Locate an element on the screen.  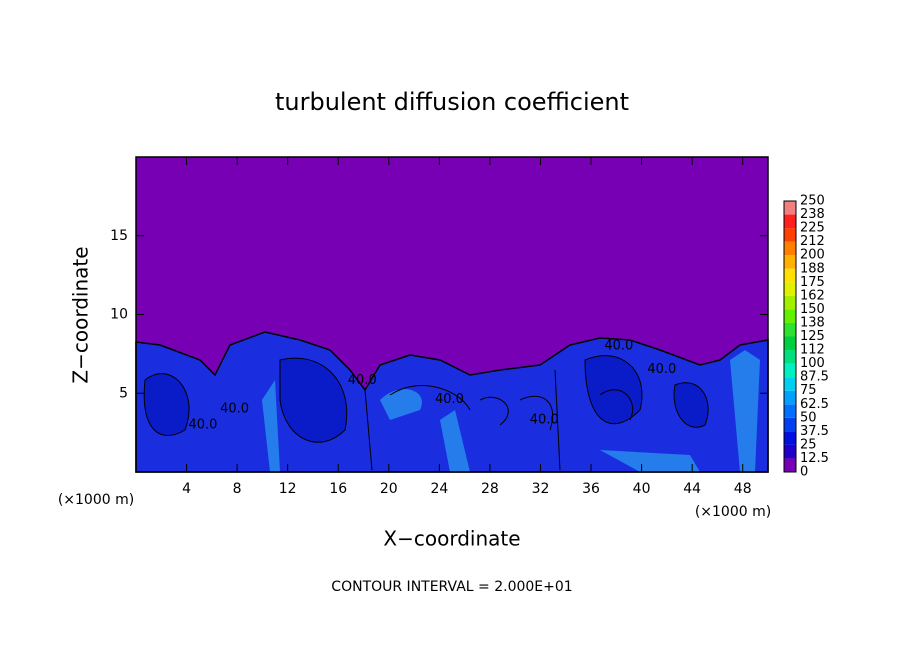
y-tick-label: 15 is located at coordinates (119, 236).